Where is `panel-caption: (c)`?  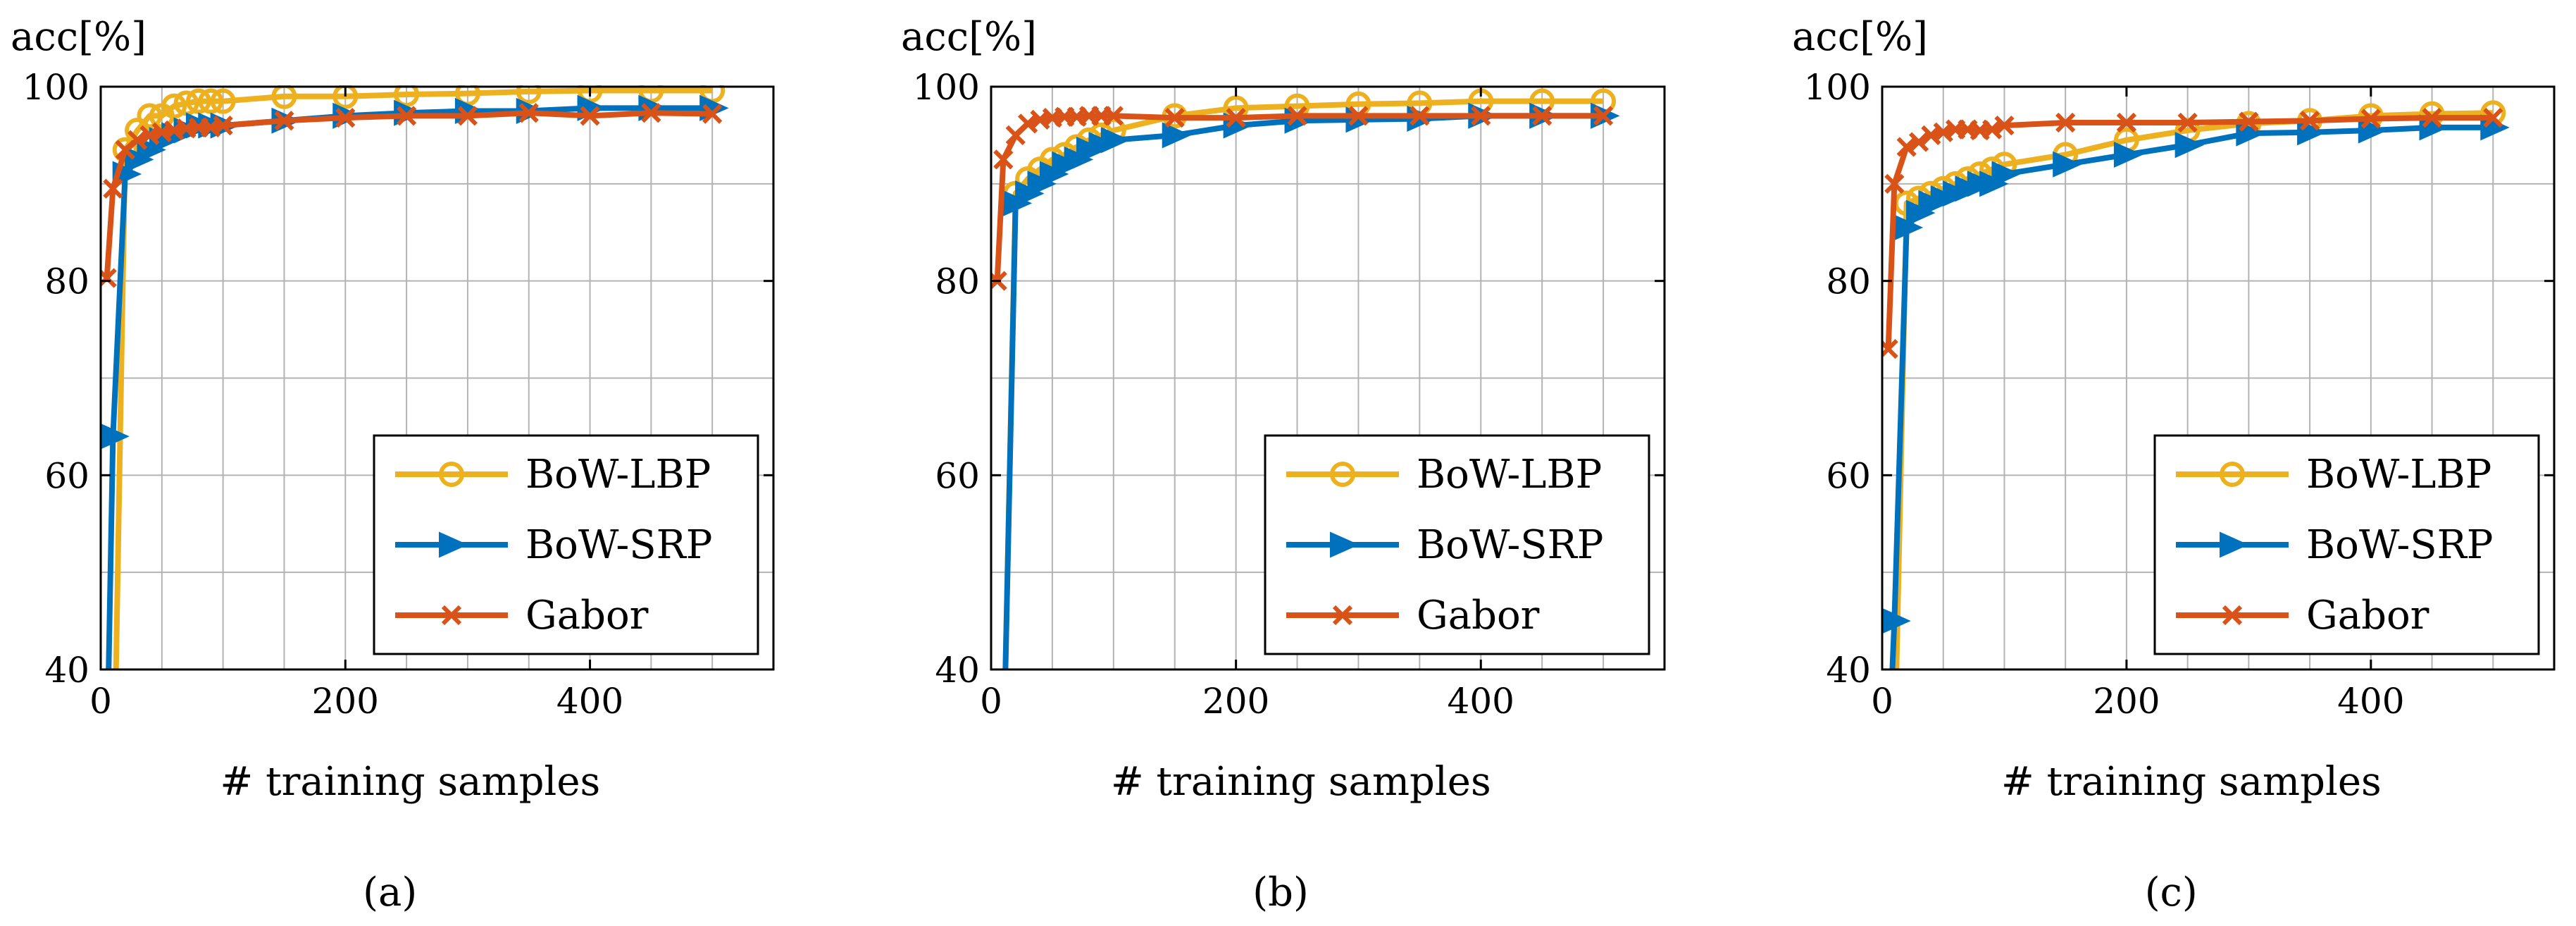 panel-caption: (c) is located at coordinates (2171, 892).